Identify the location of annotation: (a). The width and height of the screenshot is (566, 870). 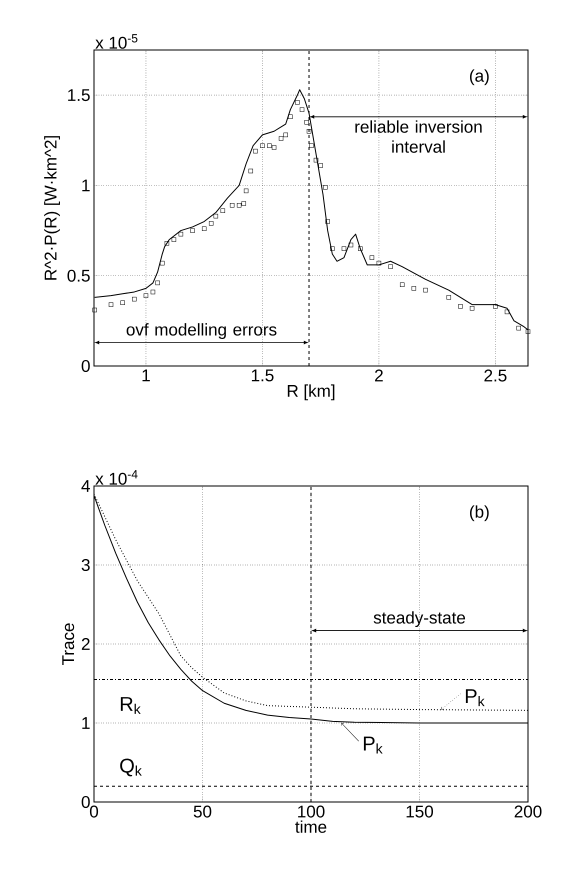
(479, 77).